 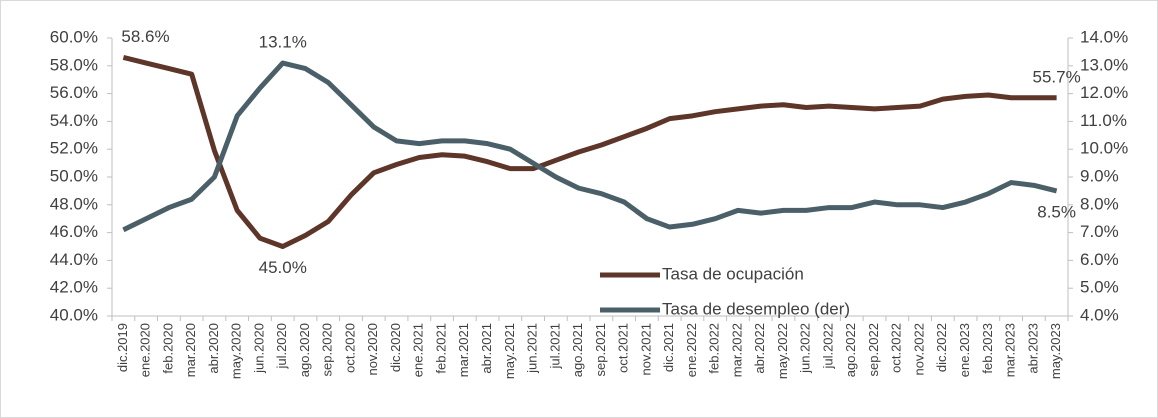 What do you see at coordinates (372, 349) in the screenshot?
I see `x-tick-label: nov.2020` at bounding box center [372, 349].